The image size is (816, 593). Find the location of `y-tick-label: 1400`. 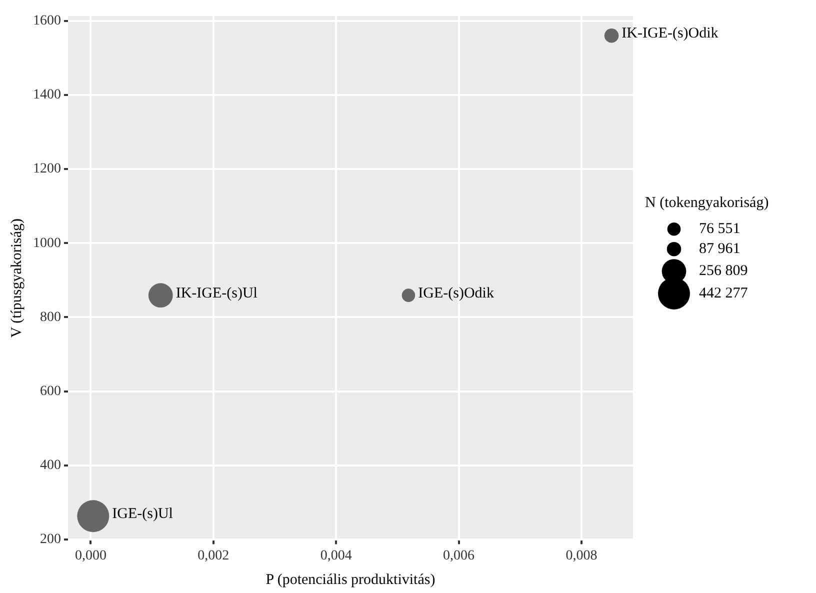

y-tick-label: 1400 is located at coordinates (47, 95).